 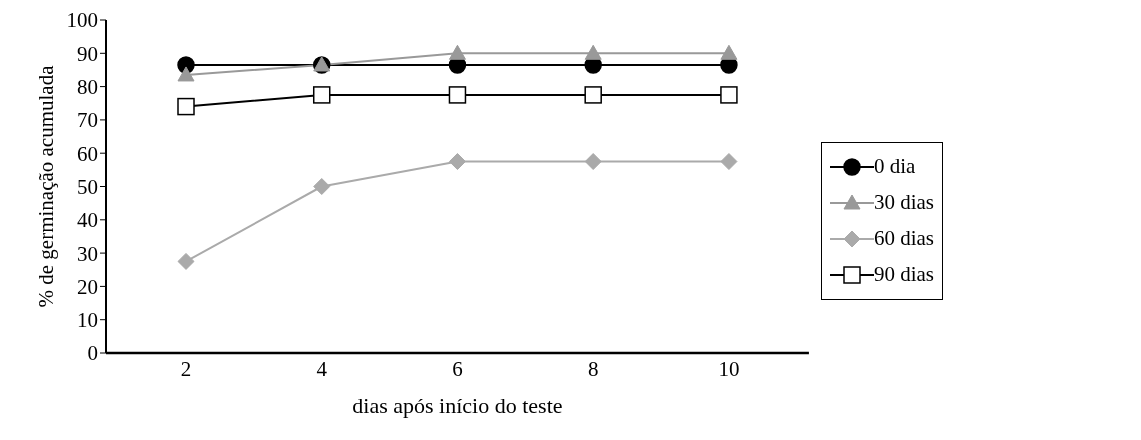 What do you see at coordinates (87, 153) in the screenshot?
I see `y-tick-label: 60` at bounding box center [87, 153].